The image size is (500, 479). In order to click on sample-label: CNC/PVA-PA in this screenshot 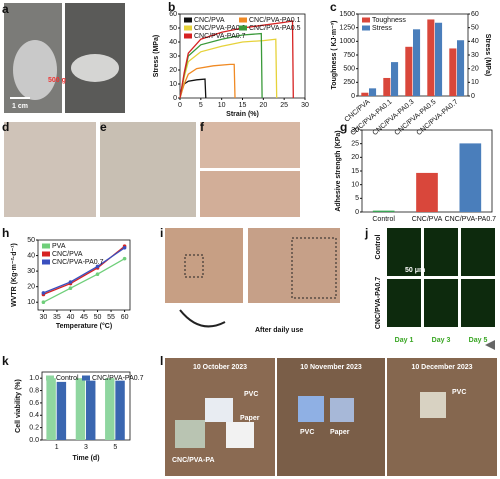, I will do `click(193, 460)`.